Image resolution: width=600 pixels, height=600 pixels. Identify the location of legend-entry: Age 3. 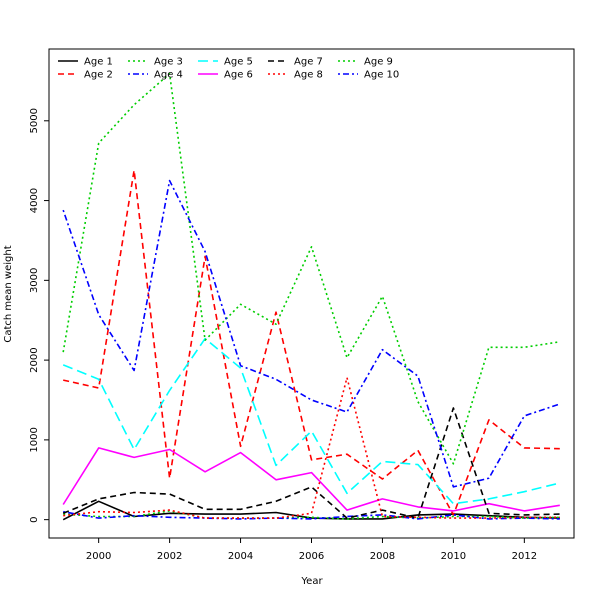
(155, 62).